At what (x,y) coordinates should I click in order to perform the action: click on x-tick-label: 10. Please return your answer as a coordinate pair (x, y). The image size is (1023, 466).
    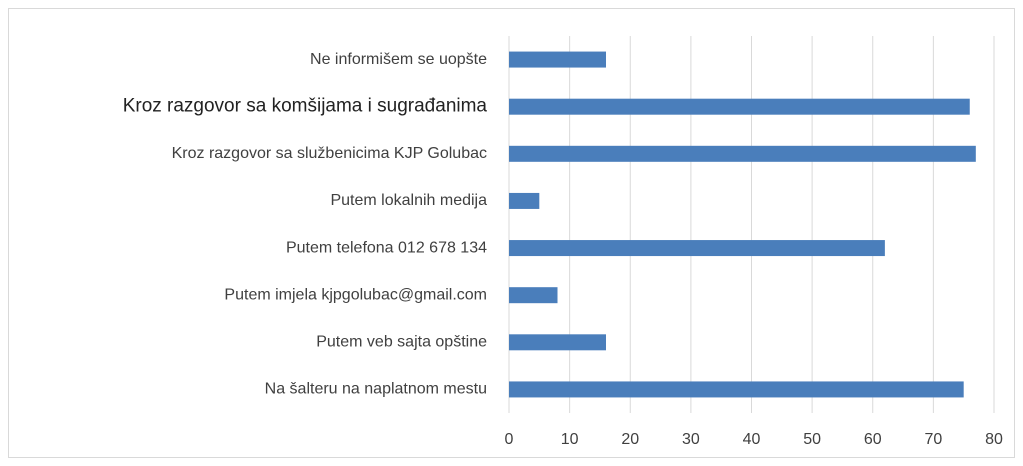
    Looking at the image, I should click on (570, 439).